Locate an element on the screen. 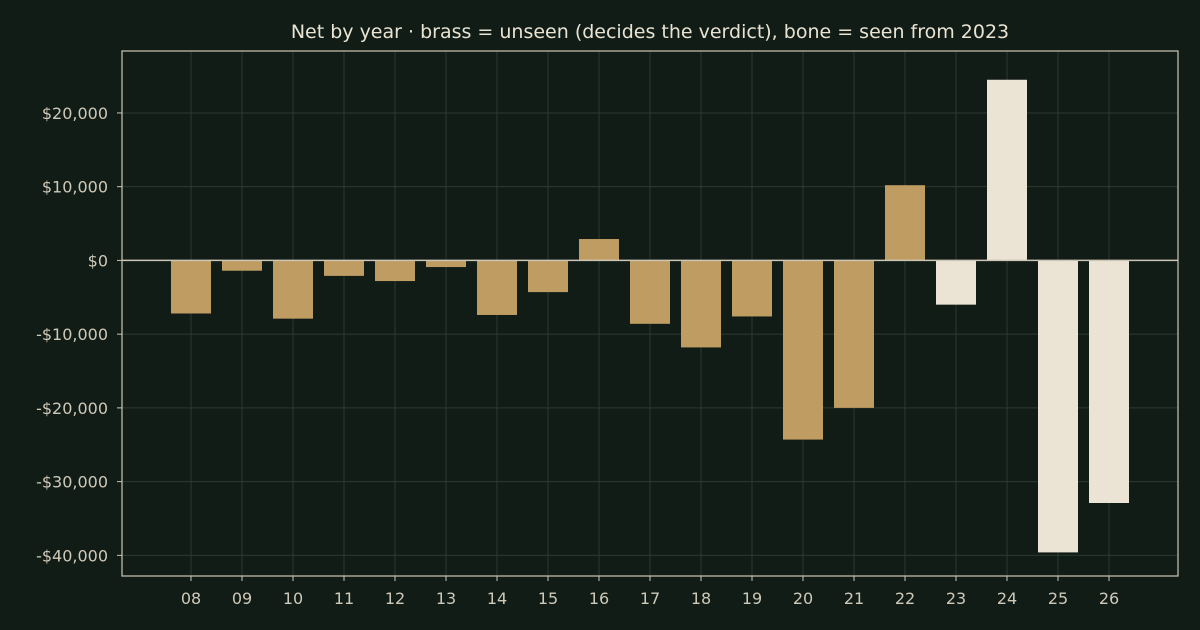 The height and width of the screenshot is (630, 1200). x-tick-label: 09 is located at coordinates (242, 598).